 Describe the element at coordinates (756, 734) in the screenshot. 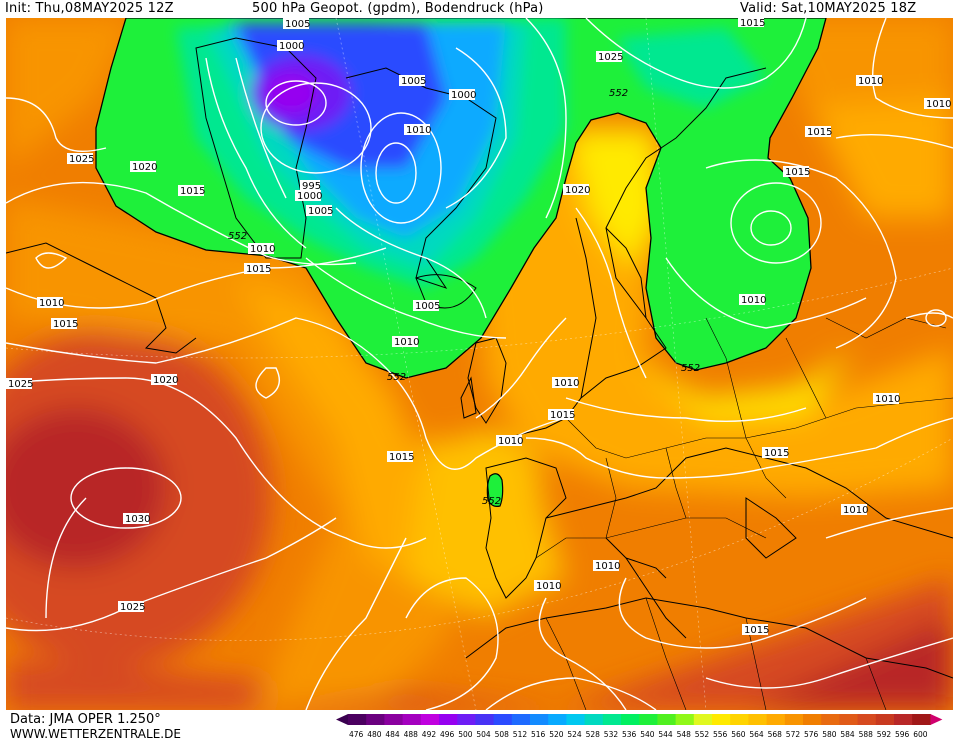

I see `legend-tick-label: 564` at that location.